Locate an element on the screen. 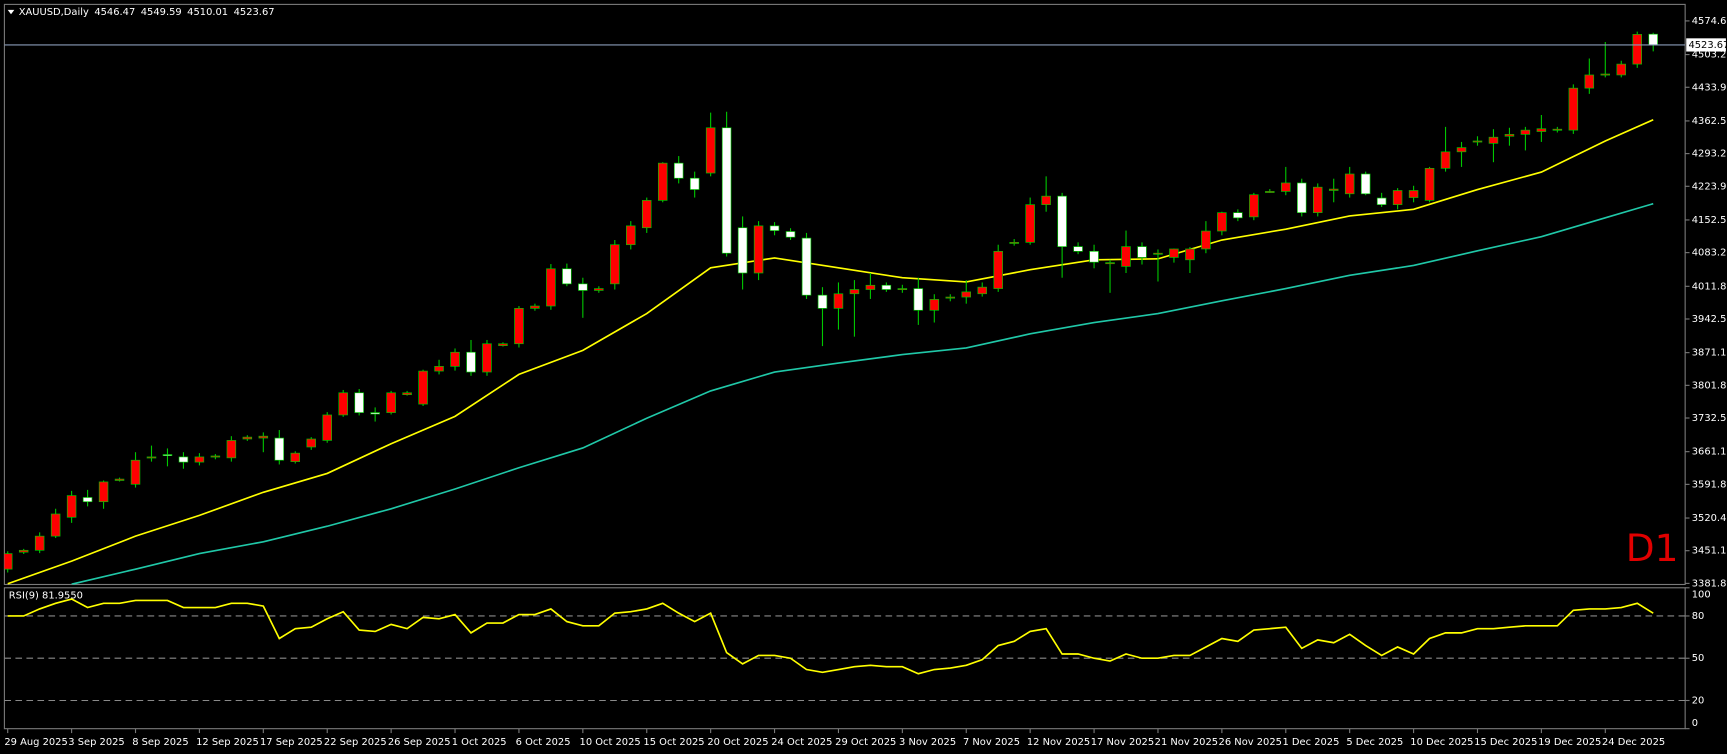 Image resolution: width=1727 pixels, height=754 pixels. x-tick-label: 7 Nov 2025 is located at coordinates (991, 742).